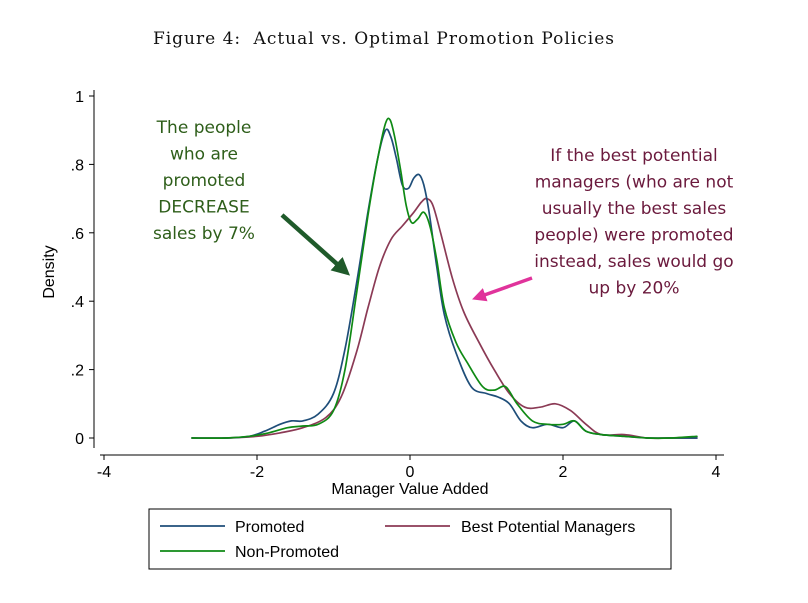  I want to click on x-ticks: -4 -2 0 2 4, so click(409, 468).